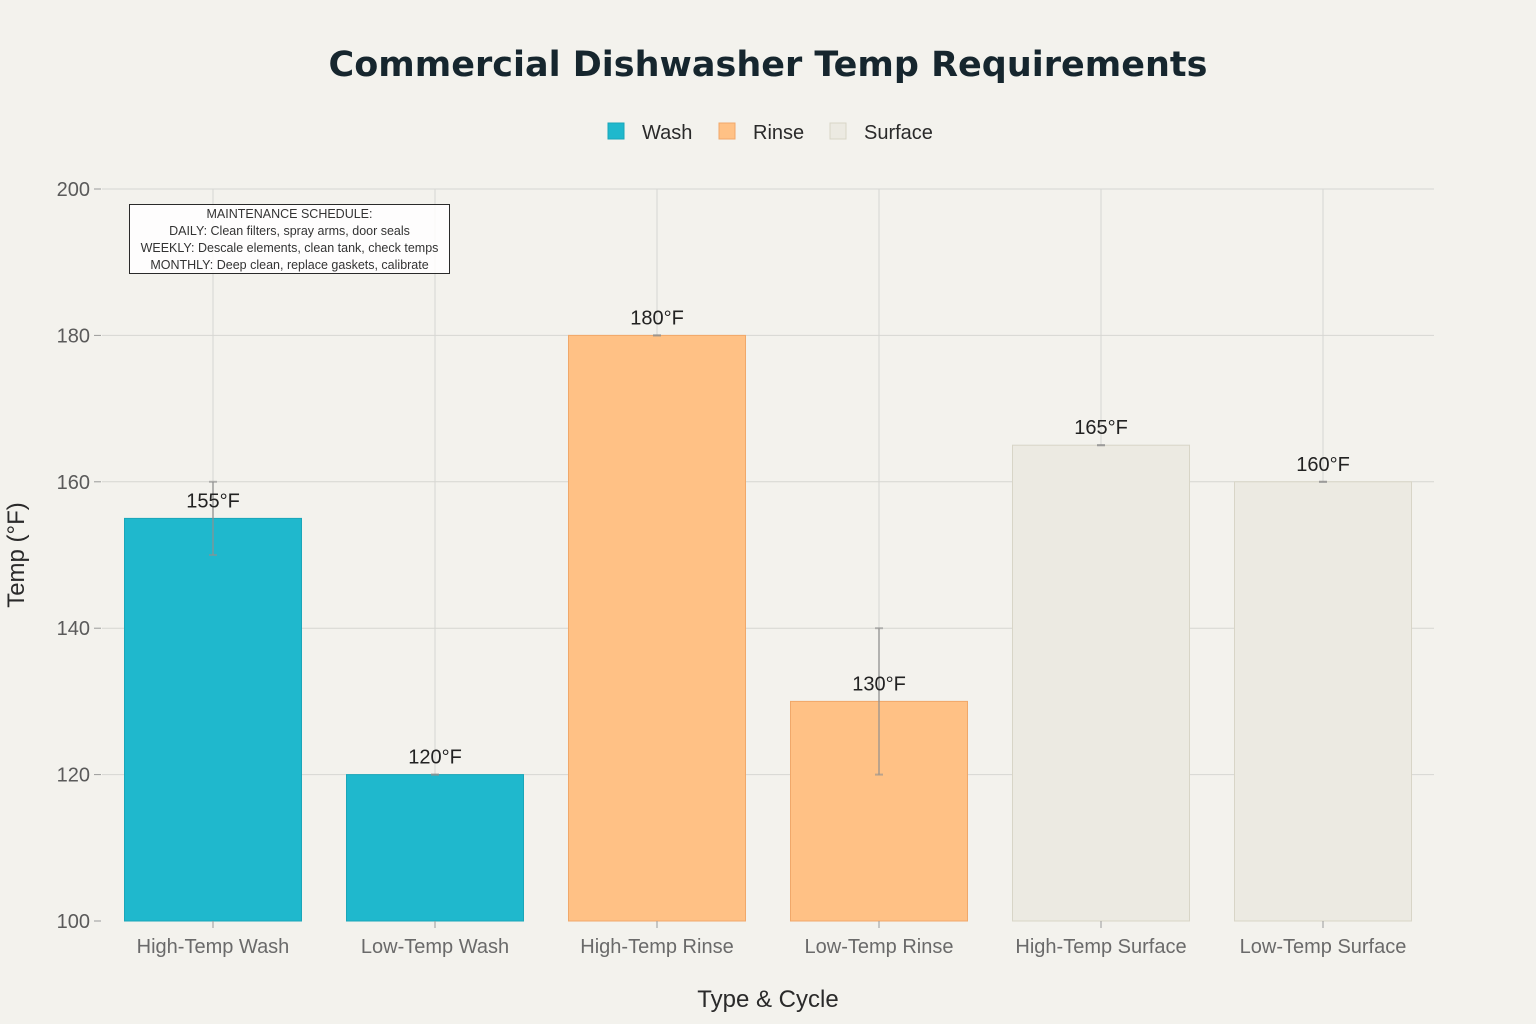 The width and height of the screenshot is (1536, 1024). I want to click on data-label: 130°F, so click(879, 684).